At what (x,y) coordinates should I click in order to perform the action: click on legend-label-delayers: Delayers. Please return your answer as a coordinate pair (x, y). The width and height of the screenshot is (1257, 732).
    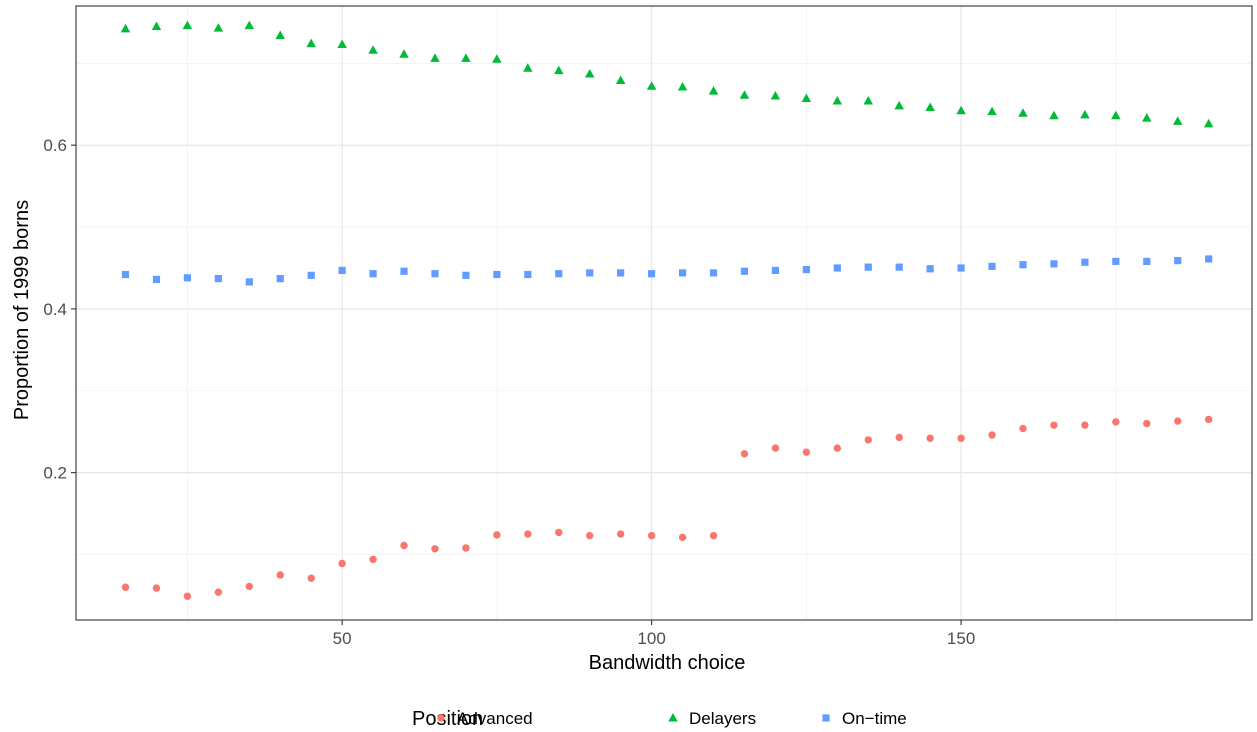
    Looking at the image, I should click on (722, 718).